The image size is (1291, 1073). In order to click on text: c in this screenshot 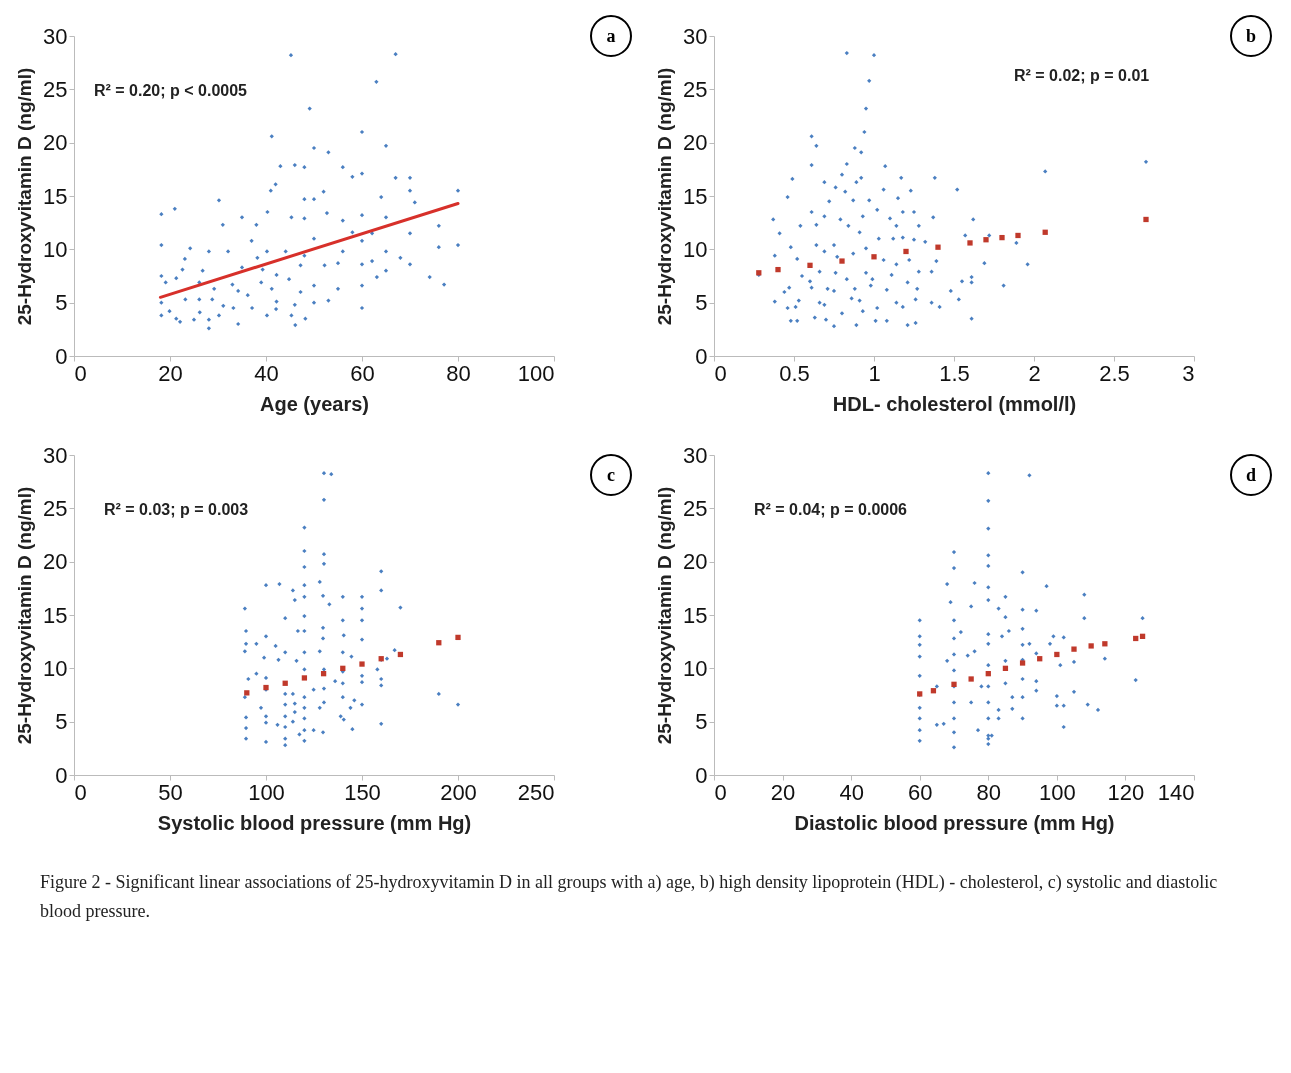, I will do `click(611, 475)`.